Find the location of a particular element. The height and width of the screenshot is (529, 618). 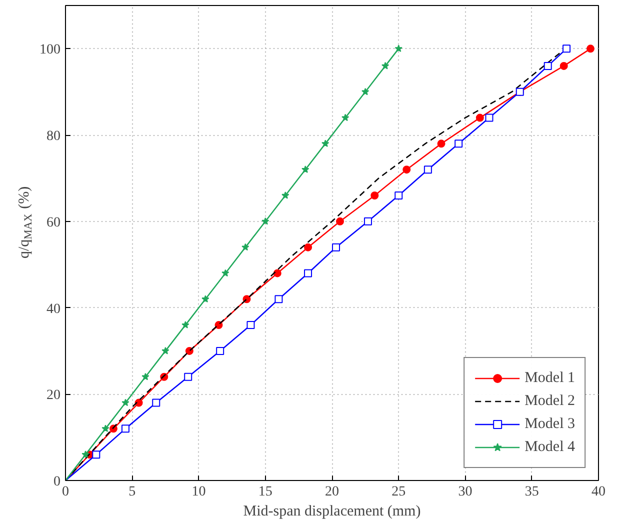

y-tick-label: 100 is located at coordinates (50, 50).